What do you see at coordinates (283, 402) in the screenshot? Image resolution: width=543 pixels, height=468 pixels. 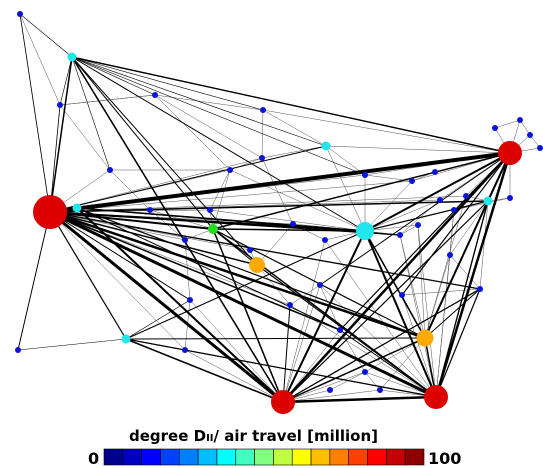 I see `node-n41` at bounding box center [283, 402].